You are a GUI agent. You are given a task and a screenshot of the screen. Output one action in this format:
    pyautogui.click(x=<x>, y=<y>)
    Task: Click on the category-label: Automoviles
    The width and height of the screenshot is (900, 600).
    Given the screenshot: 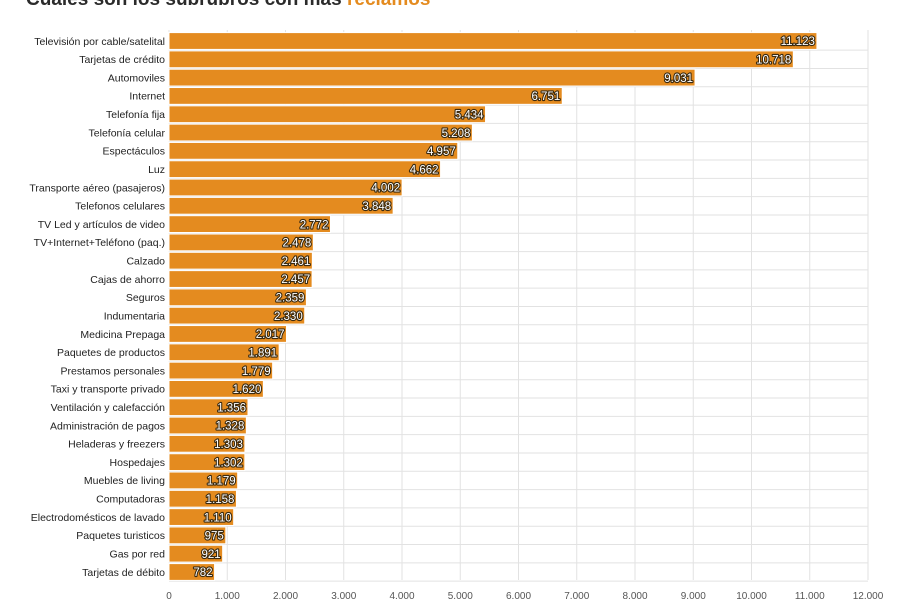 What is the action you would take?
    pyautogui.click(x=136, y=78)
    